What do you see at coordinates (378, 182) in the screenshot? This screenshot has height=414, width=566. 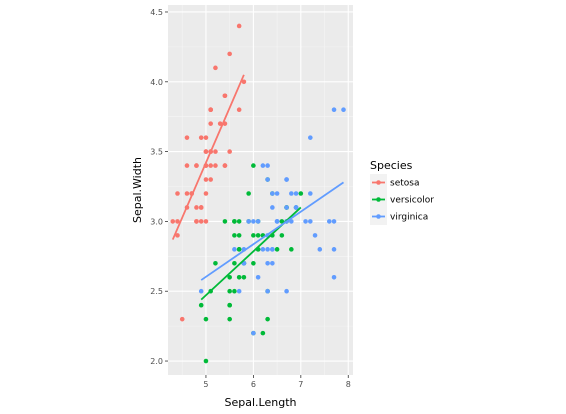 I see `legend-key-point-setosa` at bounding box center [378, 182].